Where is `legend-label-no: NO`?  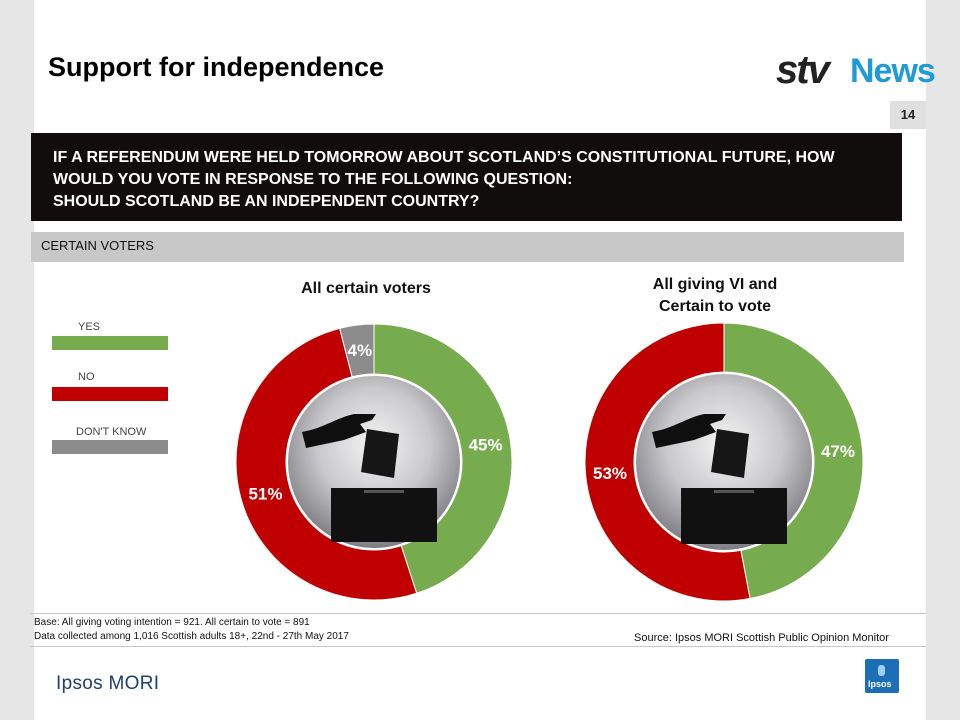 legend-label-no: NO is located at coordinates (86, 377).